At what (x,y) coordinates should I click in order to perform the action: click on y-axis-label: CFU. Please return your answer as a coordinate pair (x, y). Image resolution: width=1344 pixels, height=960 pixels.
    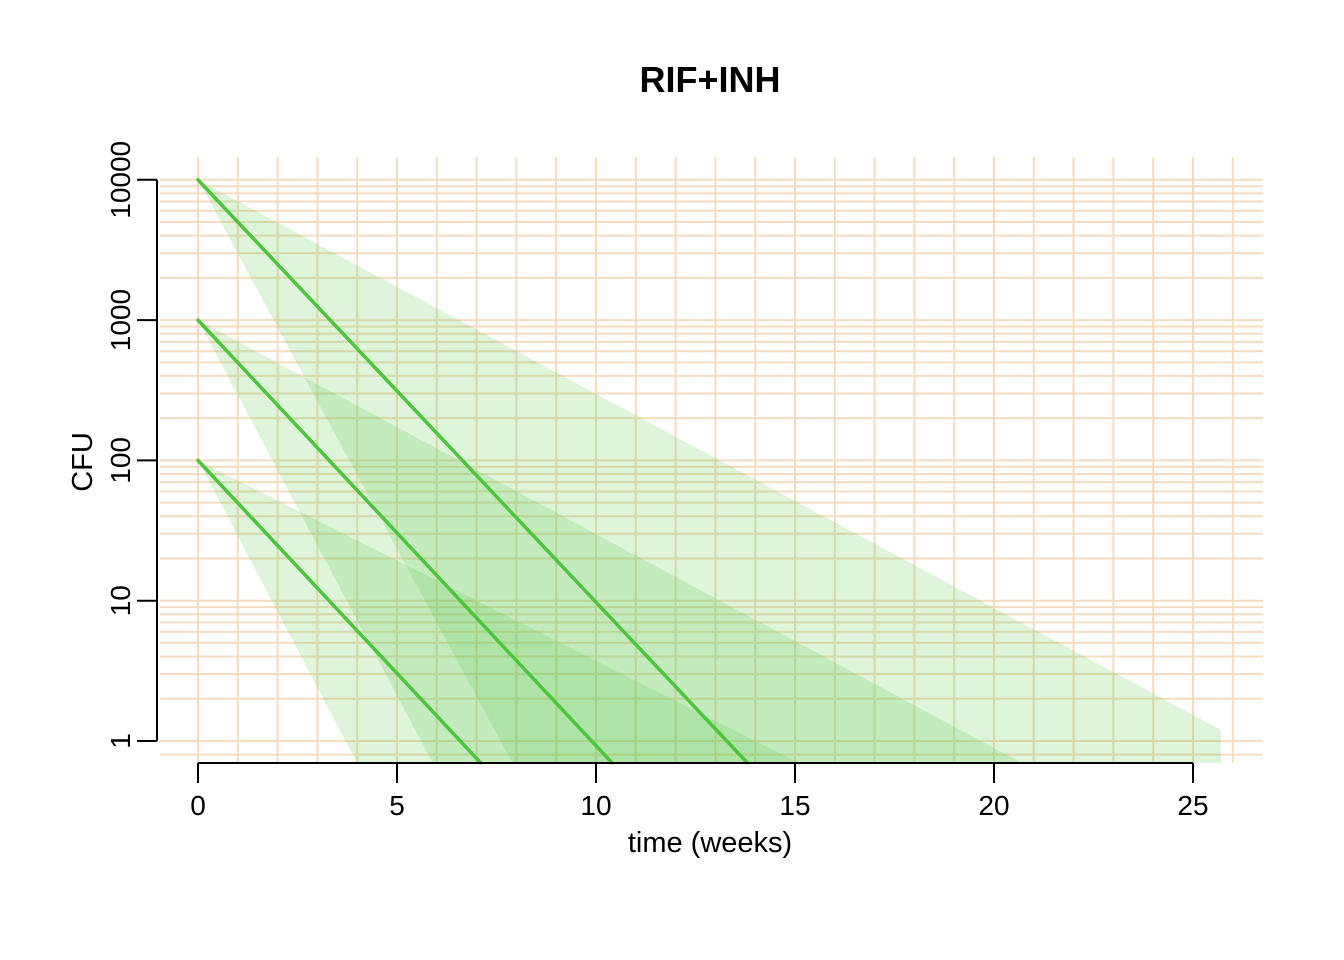
    Looking at the image, I should click on (83, 462).